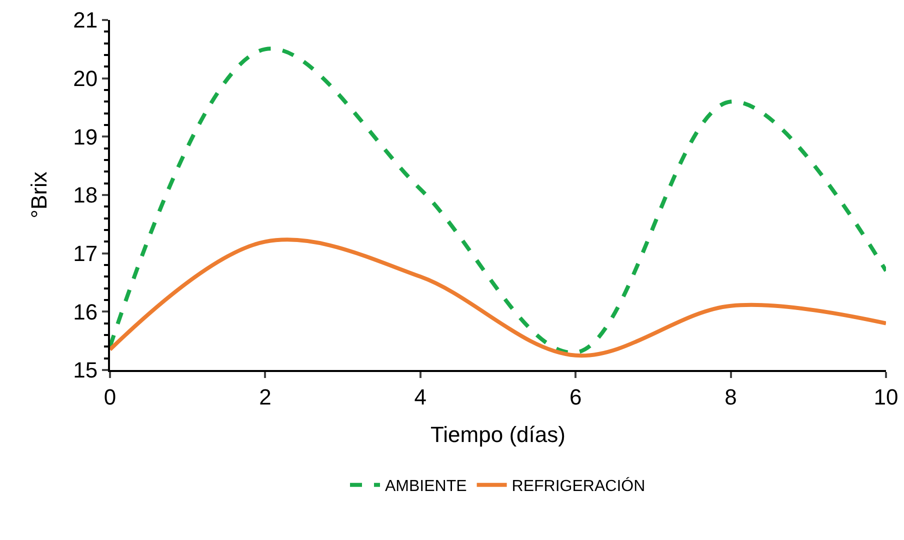  Describe the element at coordinates (420, 397) in the screenshot. I see `x-tick-label: 4` at that location.